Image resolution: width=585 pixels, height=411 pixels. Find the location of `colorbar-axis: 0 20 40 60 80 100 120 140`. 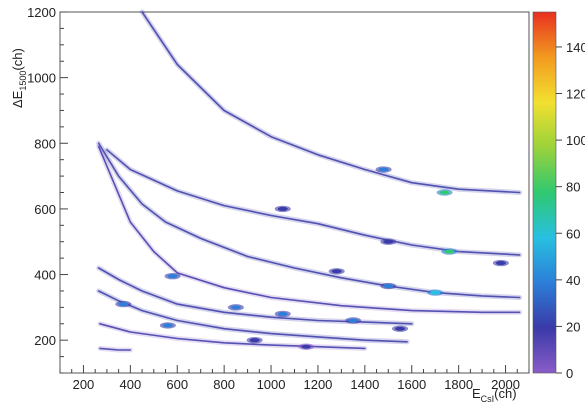

colorbar-axis: 0 20 40 60 80 100 120 140 is located at coordinates (570, 210).